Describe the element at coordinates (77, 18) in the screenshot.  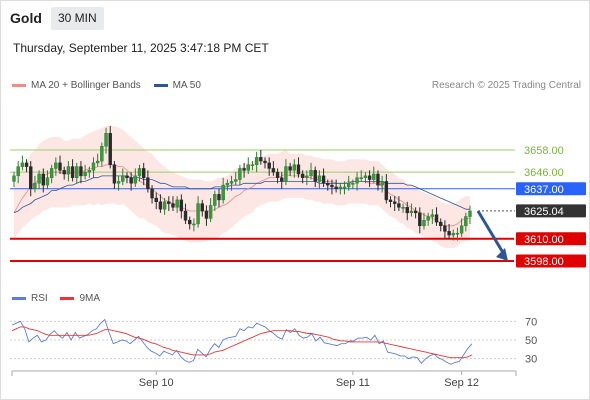
I see `timeframe-badge: 30 MIN` at that location.